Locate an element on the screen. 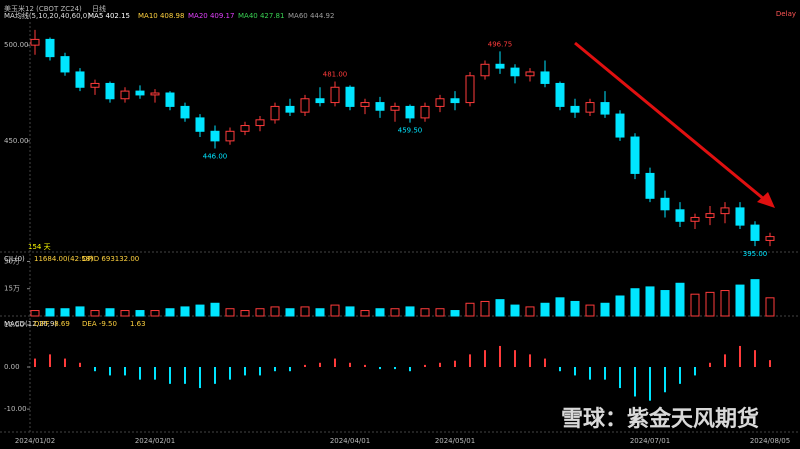 Image resolution: width=800 pixels, height=449 pixels. extreme-label: 459.50 is located at coordinates (410, 131).